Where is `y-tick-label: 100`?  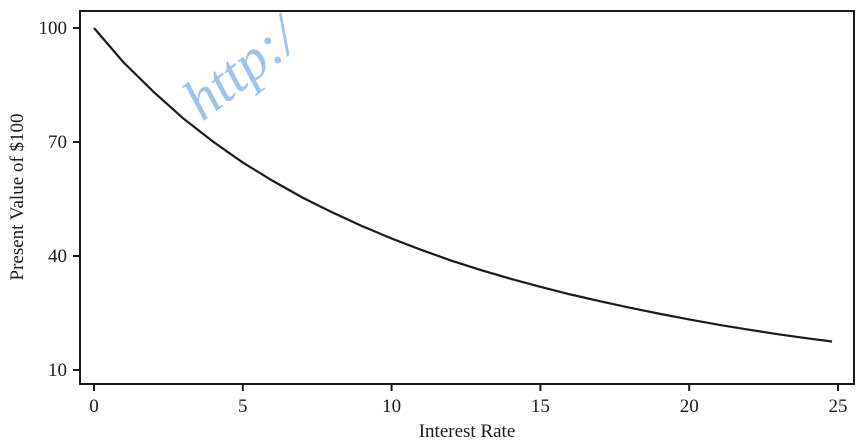
y-tick-label: 100 is located at coordinates (53, 28).